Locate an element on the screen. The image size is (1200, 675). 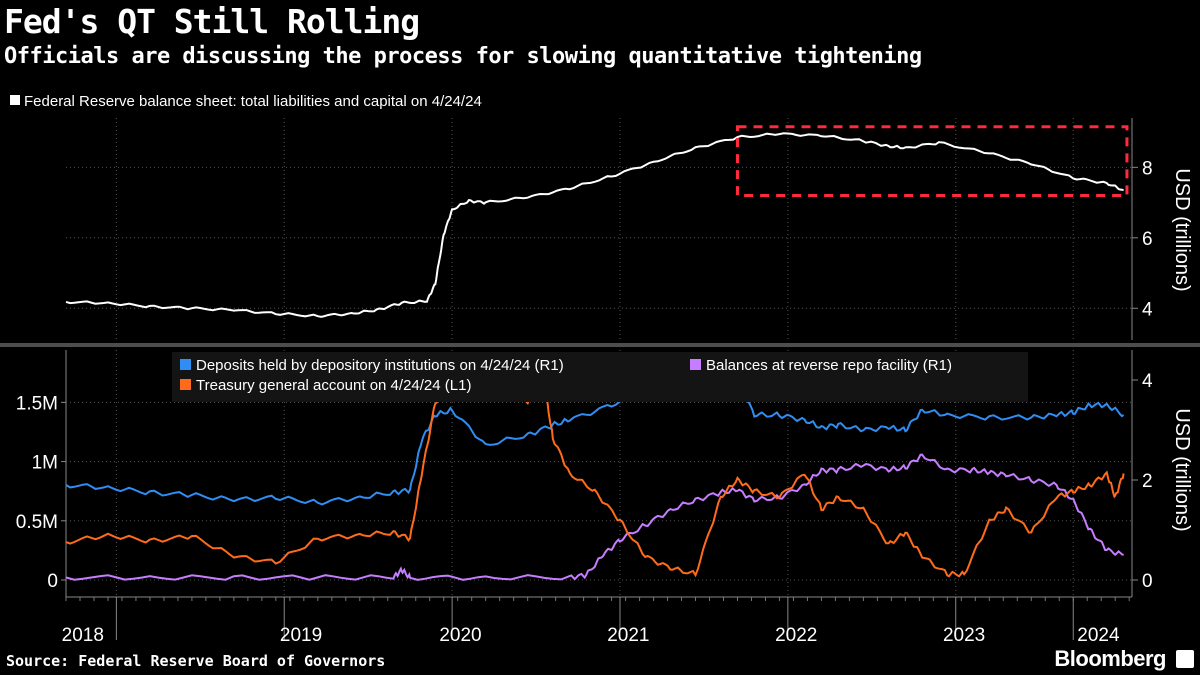
x-tick-label: 2022 is located at coordinates (796, 635).